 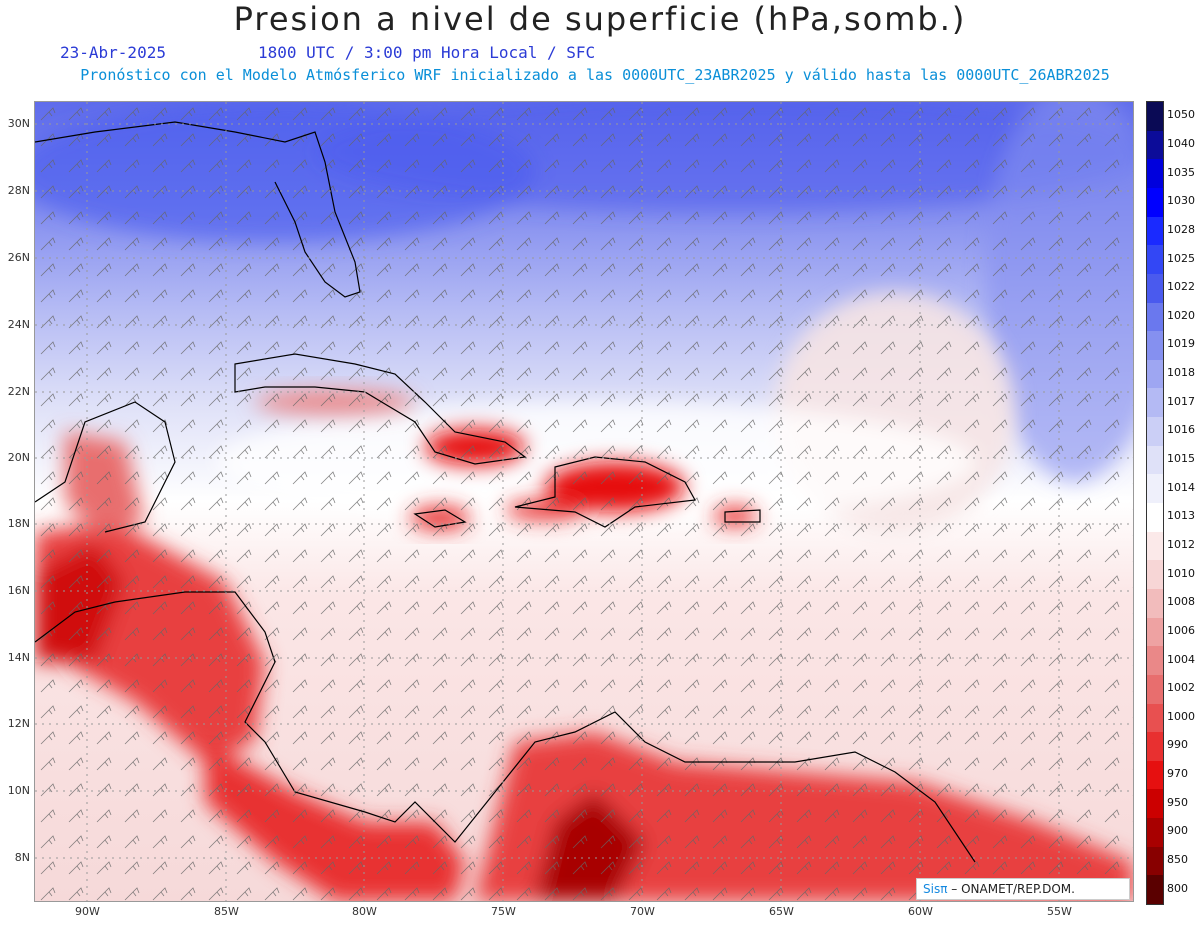 What do you see at coordinates (1181, 201) in the screenshot?
I see `legend-label: 1030` at bounding box center [1181, 201].